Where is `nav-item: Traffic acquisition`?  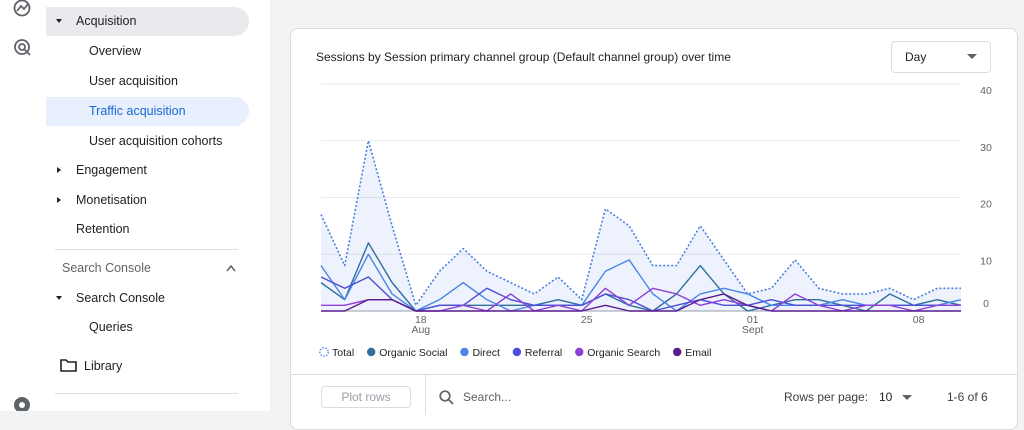 nav-item: Traffic acquisition is located at coordinates (137, 111).